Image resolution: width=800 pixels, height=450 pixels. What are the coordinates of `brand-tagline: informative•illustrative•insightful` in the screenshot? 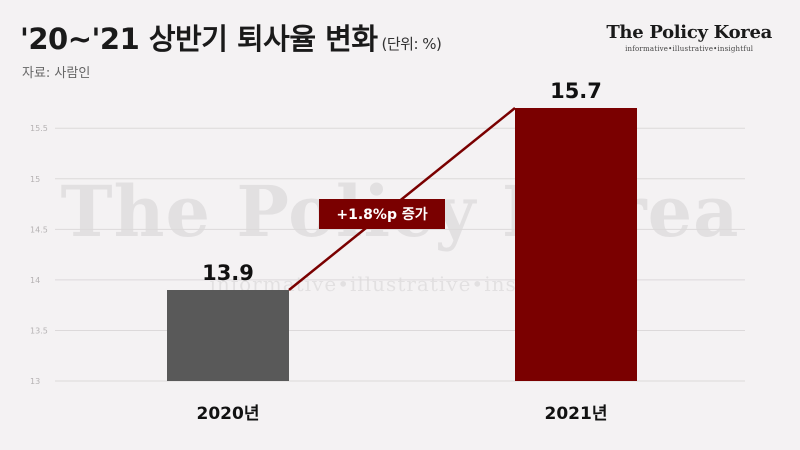 It's located at (689, 49).